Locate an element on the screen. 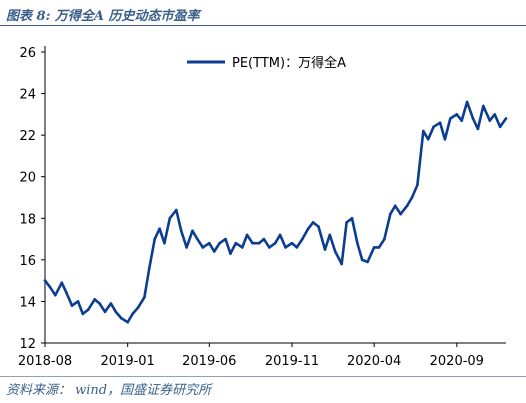 This screenshot has height=403, width=526. x-tick-label: 2020-09 is located at coordinates (457, 361).